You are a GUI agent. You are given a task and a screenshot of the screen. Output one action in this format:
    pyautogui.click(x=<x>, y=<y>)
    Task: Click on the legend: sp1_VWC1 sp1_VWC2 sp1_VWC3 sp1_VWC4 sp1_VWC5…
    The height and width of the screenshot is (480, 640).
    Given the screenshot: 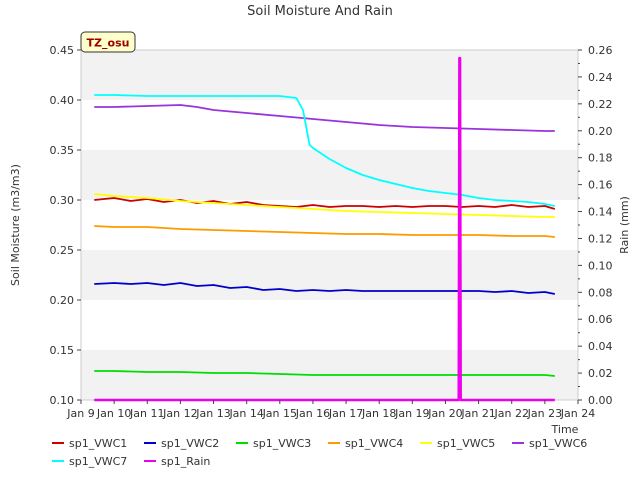 What is the action you would take?
    pyautogui.click(x=319, y=452)
    